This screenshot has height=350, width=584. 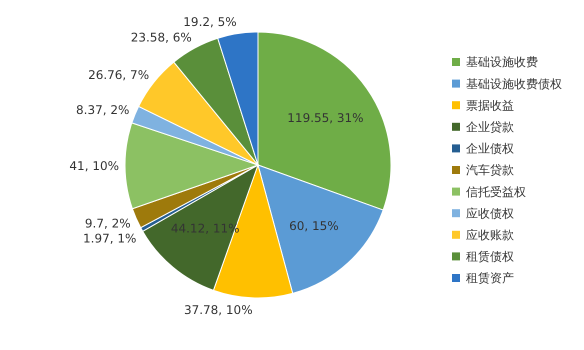 What do you see at coordinates (161, 37) in the screenshot?
I see `data-label: 23.58, 6%` at bounding box center [161, 37].